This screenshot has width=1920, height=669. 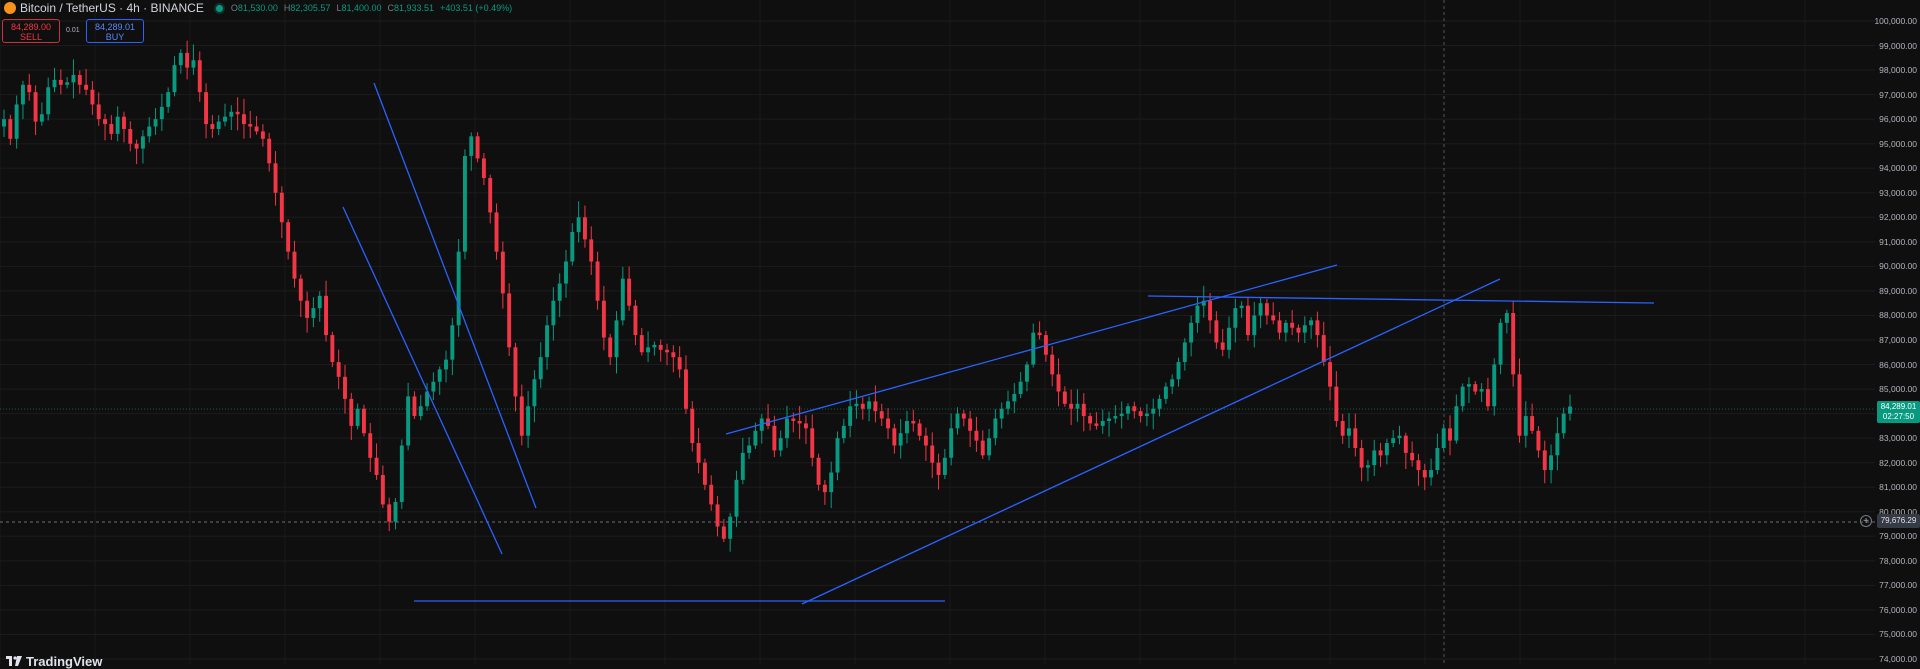 What do you see at coordinates (115, 37) in the screenshot?
I see `buy-label: BUY` at bounding box center [115, 37].